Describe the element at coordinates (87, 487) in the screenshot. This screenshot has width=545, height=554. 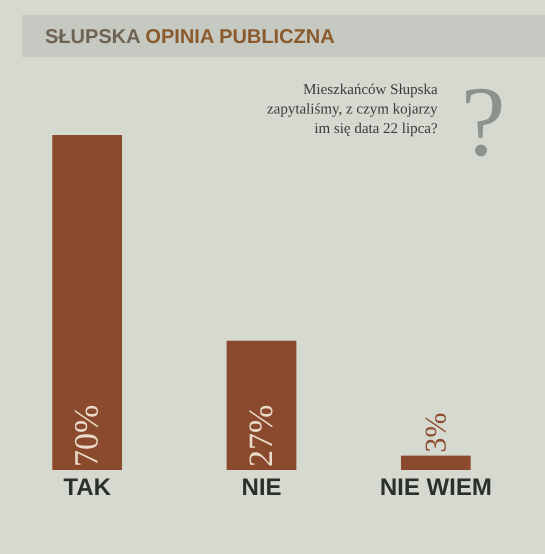
I see `x-tick-label: TAK` at that location.